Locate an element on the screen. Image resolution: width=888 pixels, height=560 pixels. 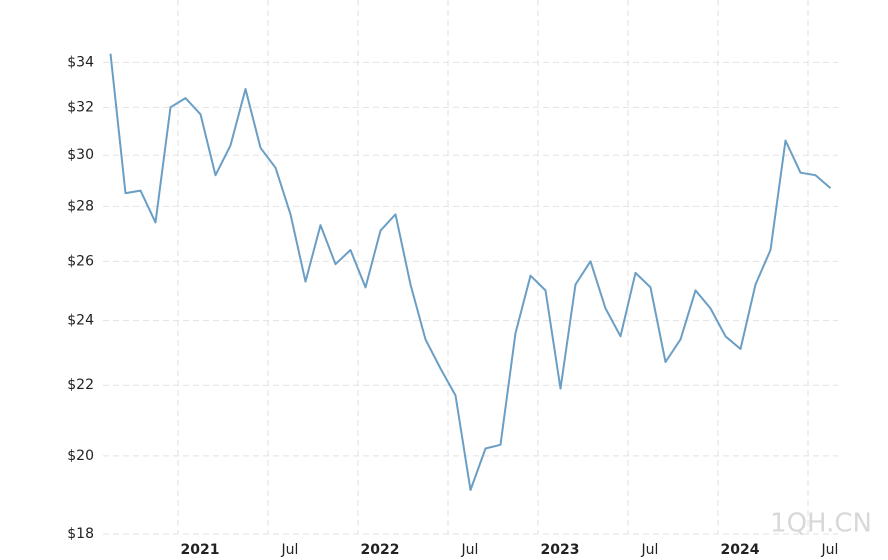
y-tick-label: $18 is located at coordinates (80, 534).